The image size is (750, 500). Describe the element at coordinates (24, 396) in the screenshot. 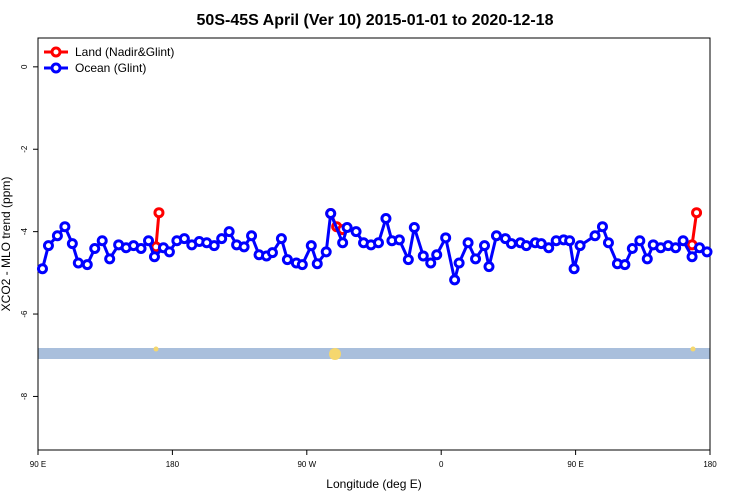

I see `y-tick-label: -8` at that location.